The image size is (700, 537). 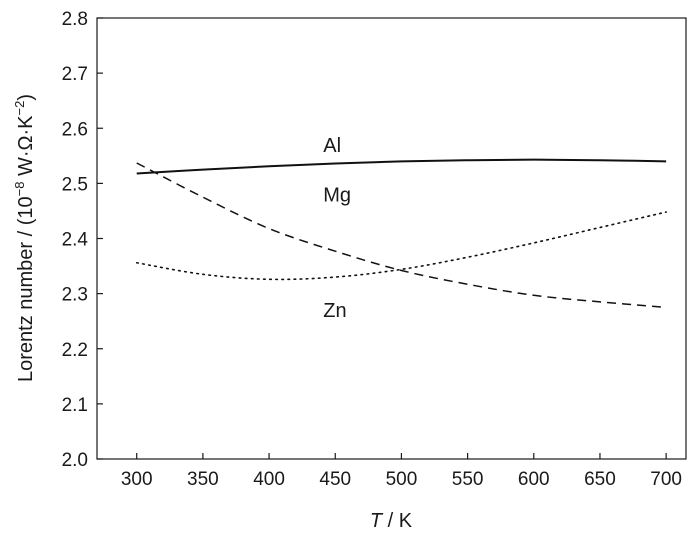 What do you see at coordinates (402, 479) in the screenshot?
I see `x-tick-label: 500` at bounding box center [402, 479].